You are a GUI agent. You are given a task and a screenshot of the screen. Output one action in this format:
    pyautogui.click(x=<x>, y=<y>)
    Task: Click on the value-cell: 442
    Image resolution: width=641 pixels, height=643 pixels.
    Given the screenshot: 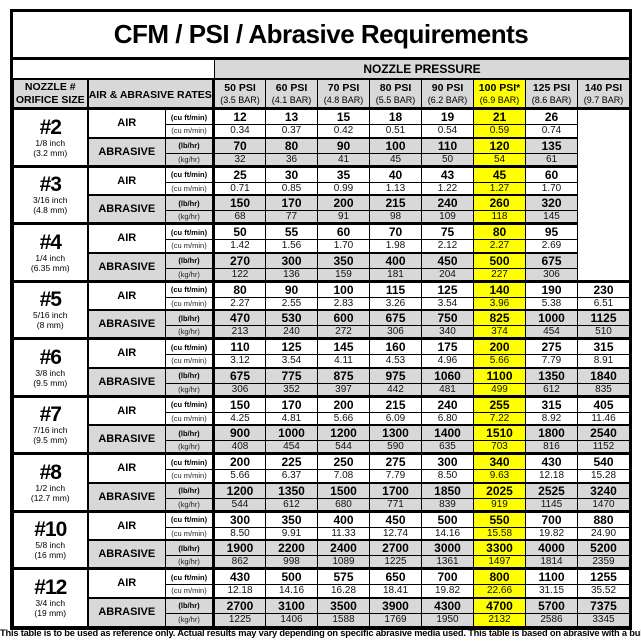 What is the action you would take?
    pyautogui.click(x=395, y=389)
    